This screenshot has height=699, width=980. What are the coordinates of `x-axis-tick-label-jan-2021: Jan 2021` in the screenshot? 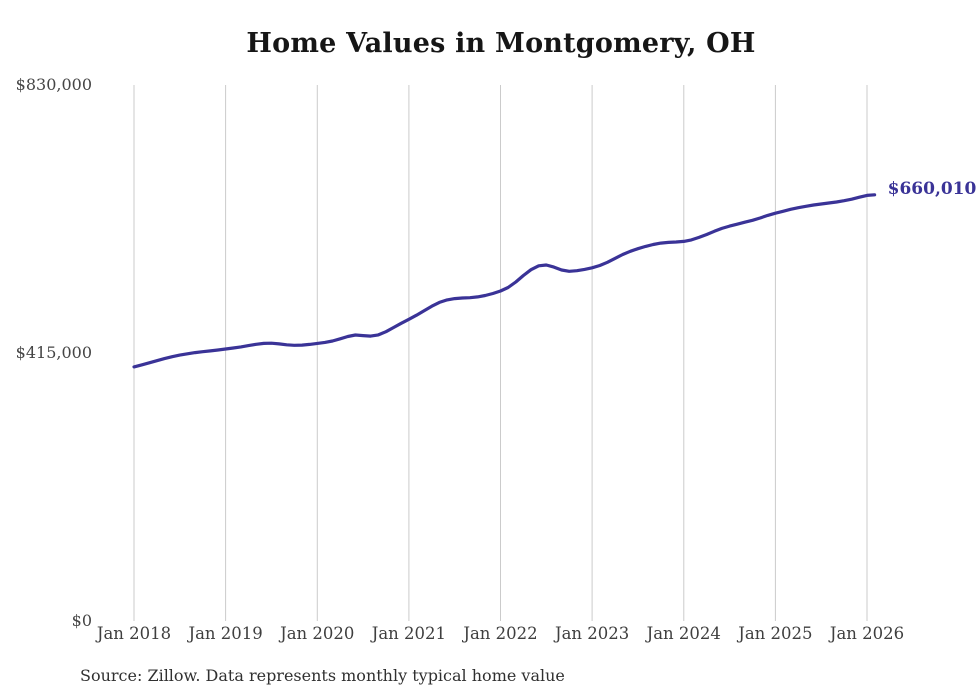 It's located at (409, 633).